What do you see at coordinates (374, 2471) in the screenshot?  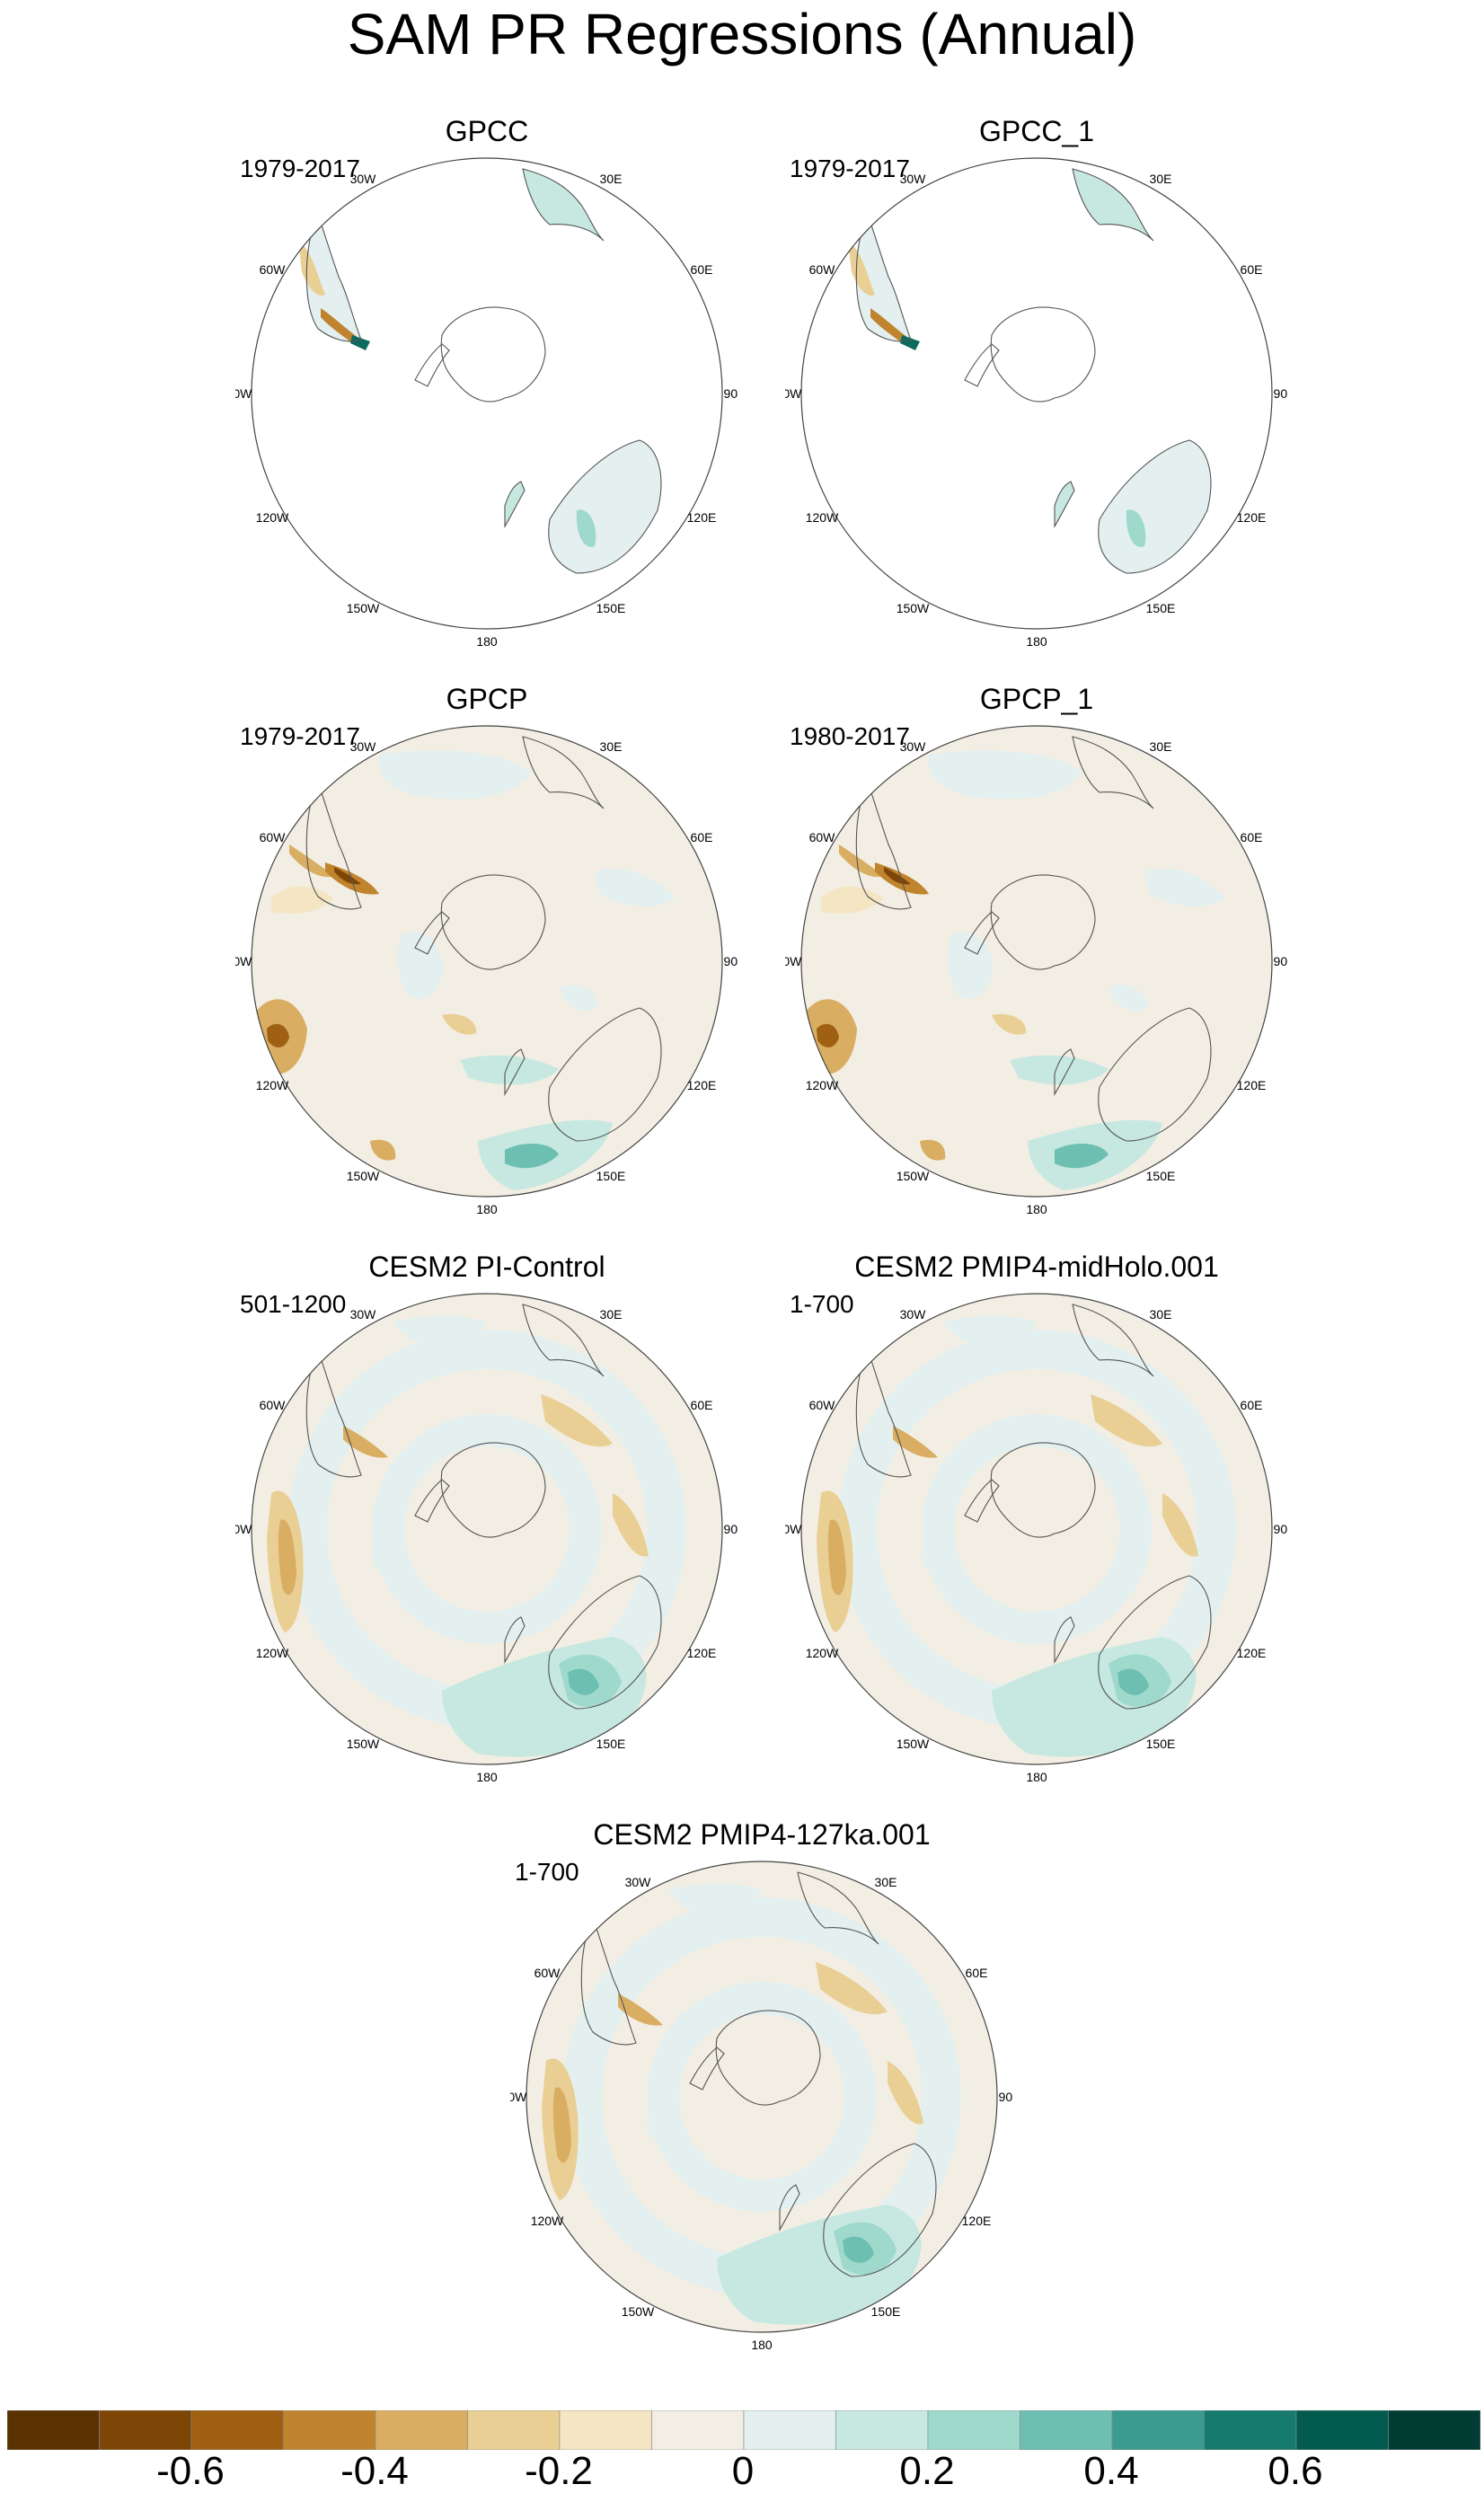 I see `colorbar-tick-label: -0.4` at bounding box center [374, 2471].